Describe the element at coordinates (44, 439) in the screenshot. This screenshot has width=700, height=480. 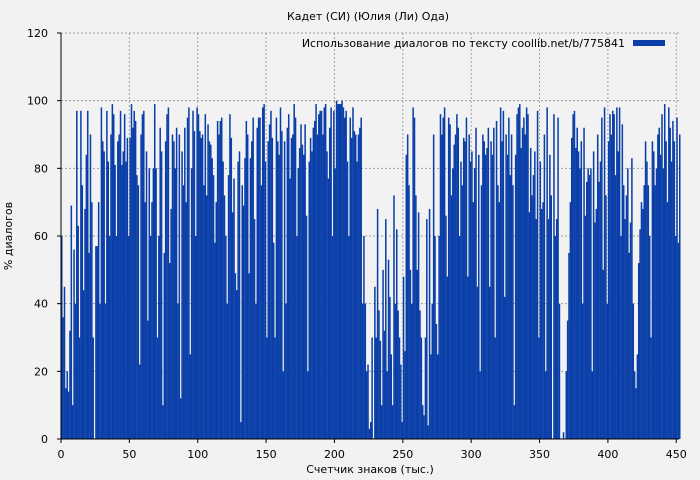
I see `y-tick-label: 0` at that location.